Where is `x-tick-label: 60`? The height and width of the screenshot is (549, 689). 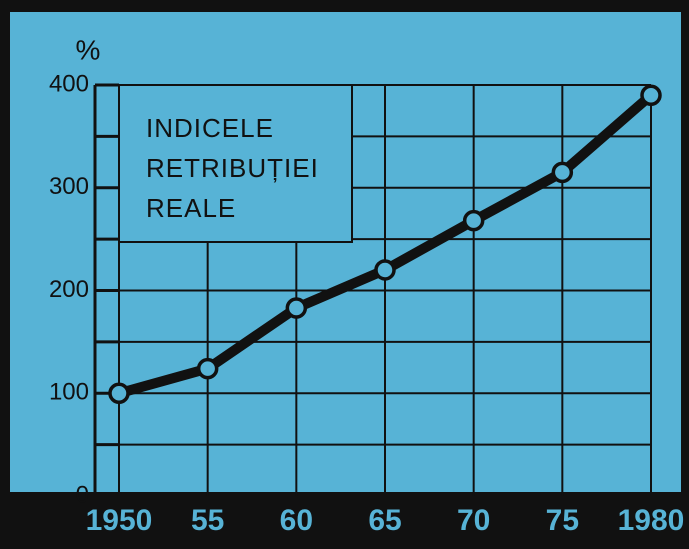
x-tick-label: 60 is located at coordinates (296, 520).